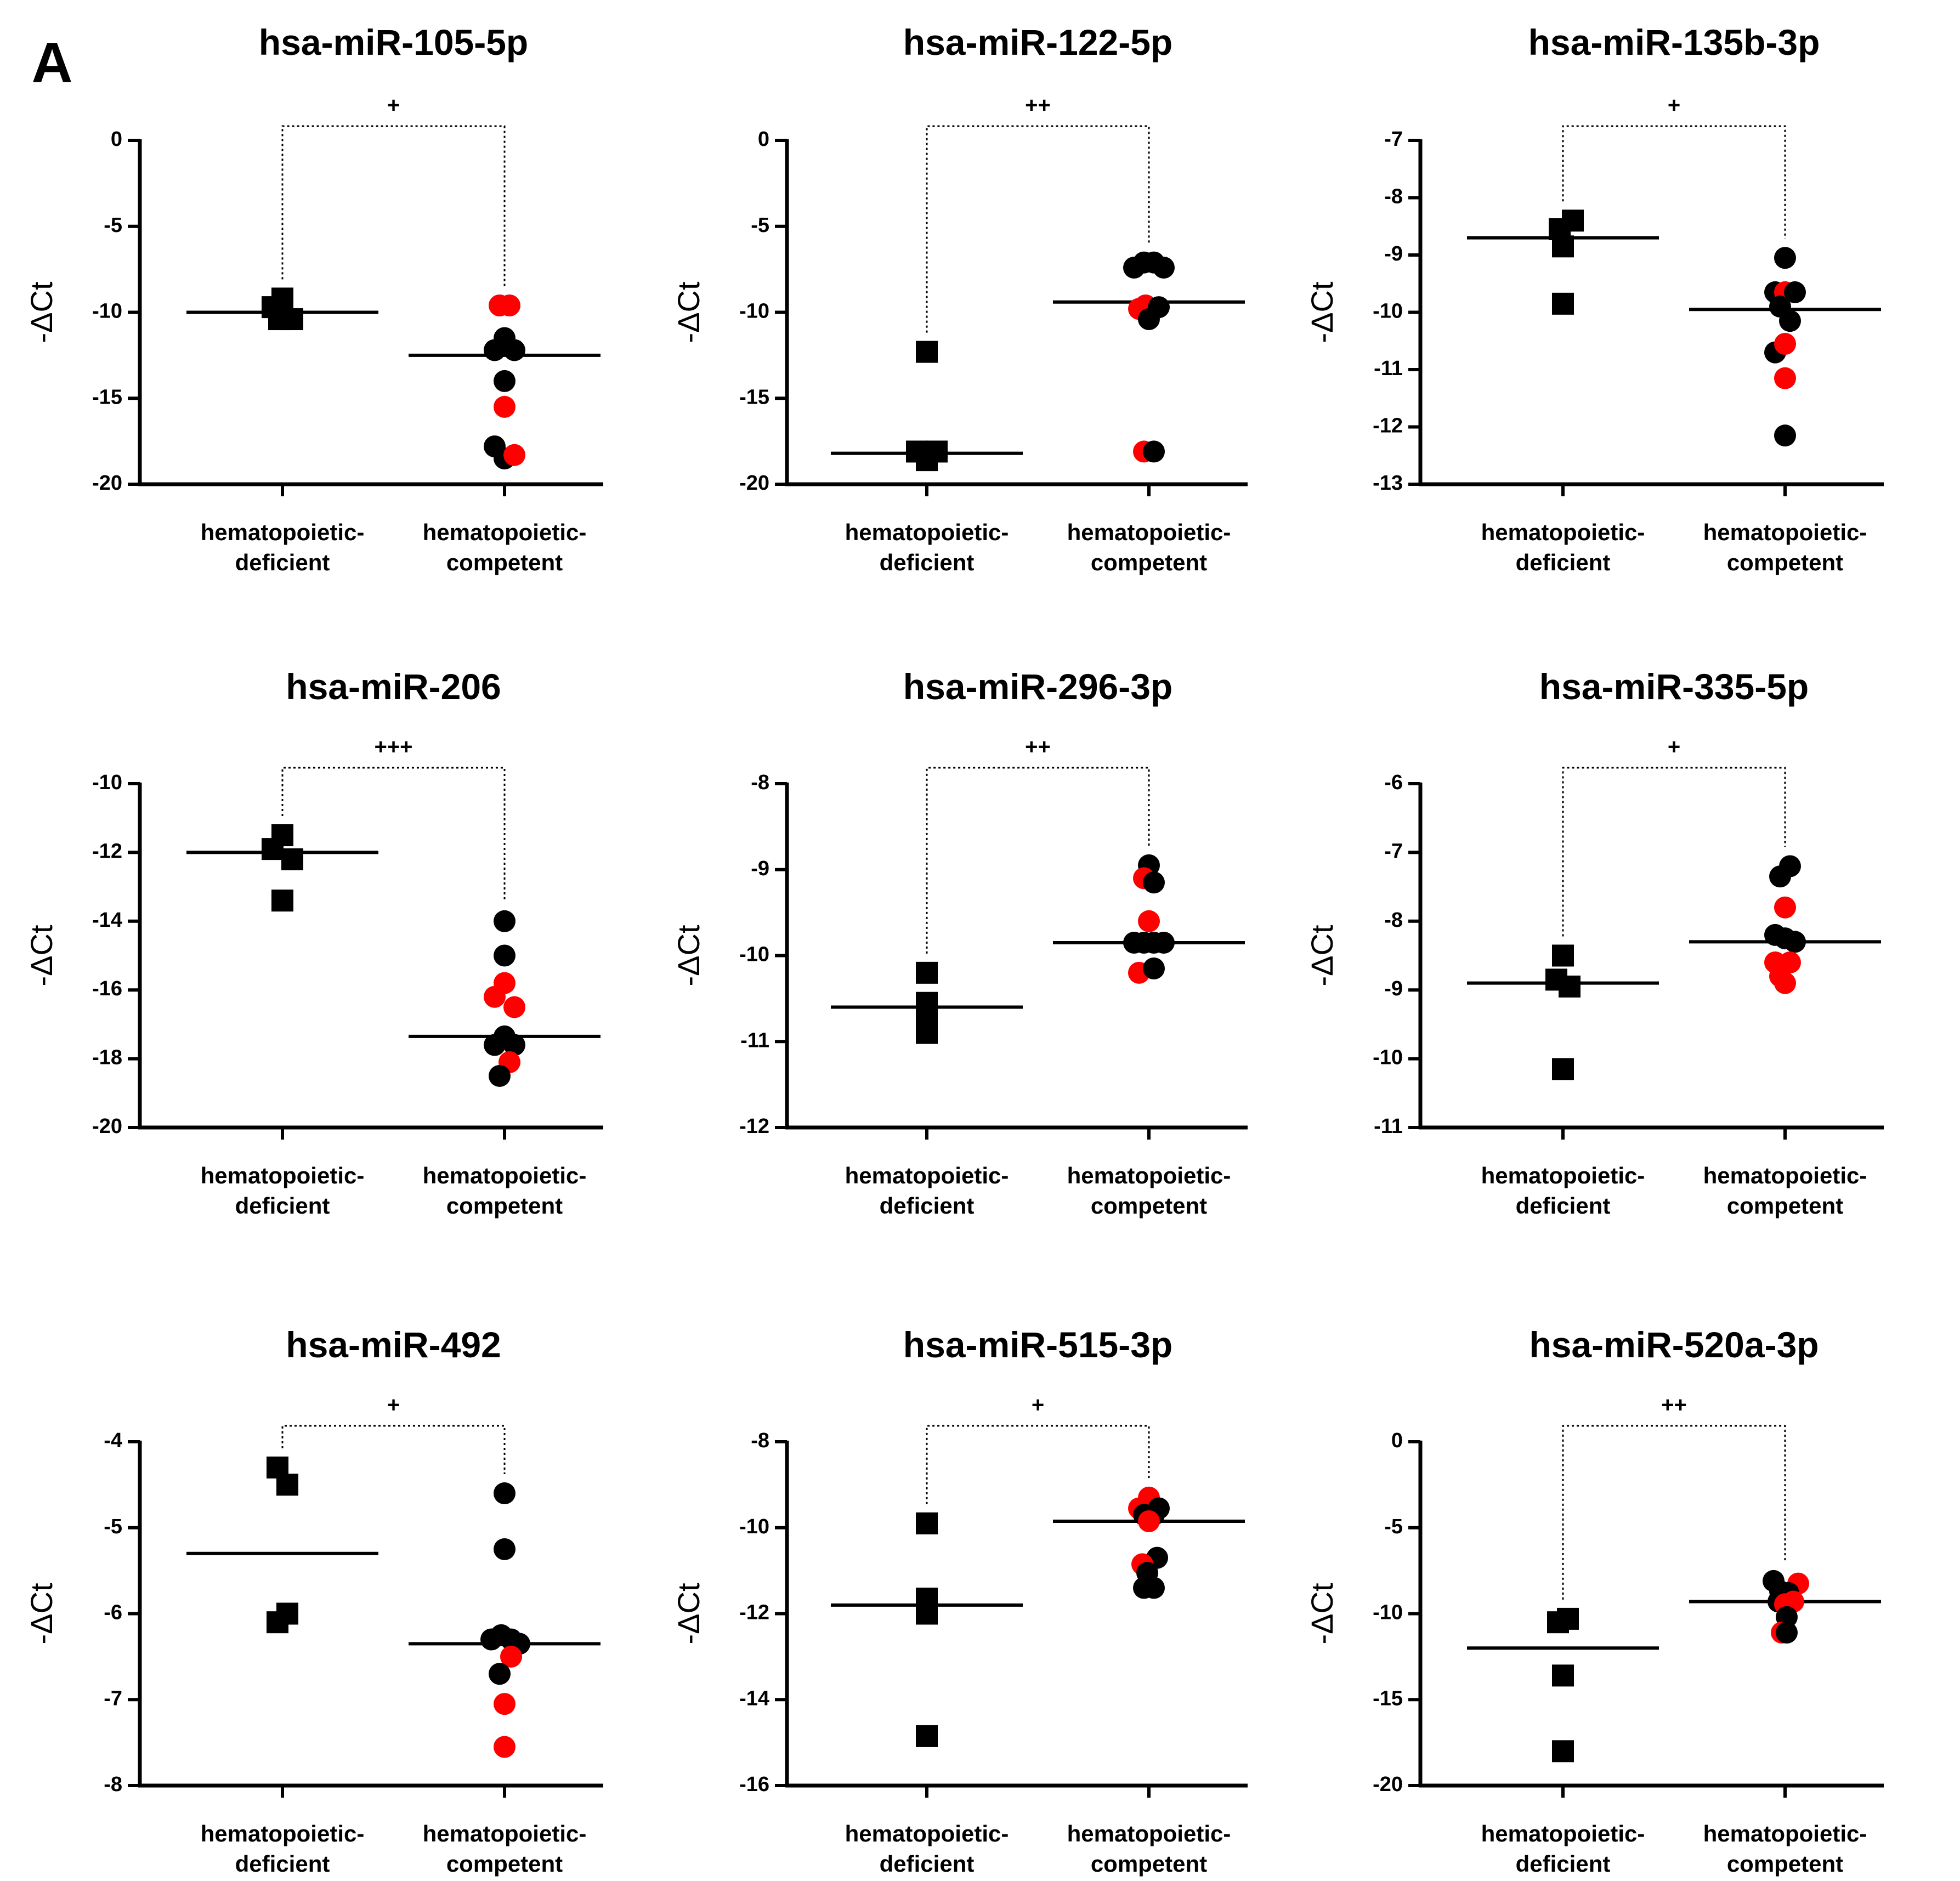 The height and width of the screenshot is (1881, 1960). I want to click on chart-title: hsa-miR-492, so click(393, 1344).